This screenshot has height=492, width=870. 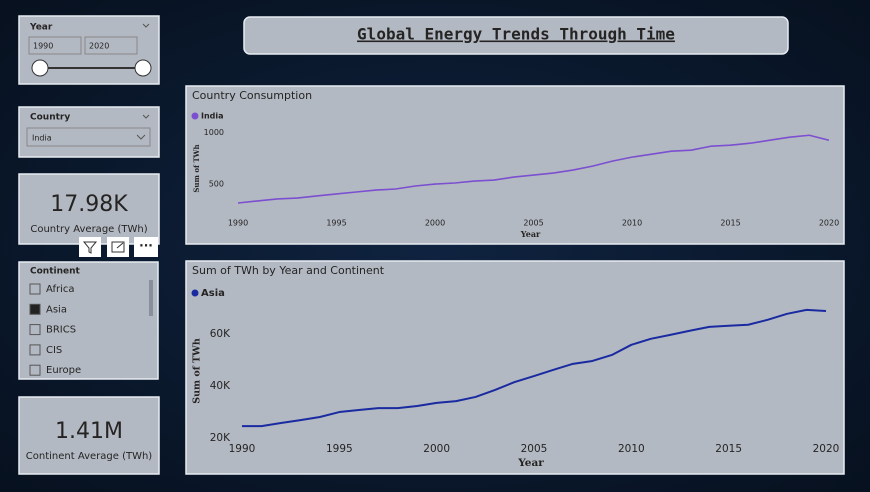 I want to click on dropdown-value: India, so click(x=42, y=138).